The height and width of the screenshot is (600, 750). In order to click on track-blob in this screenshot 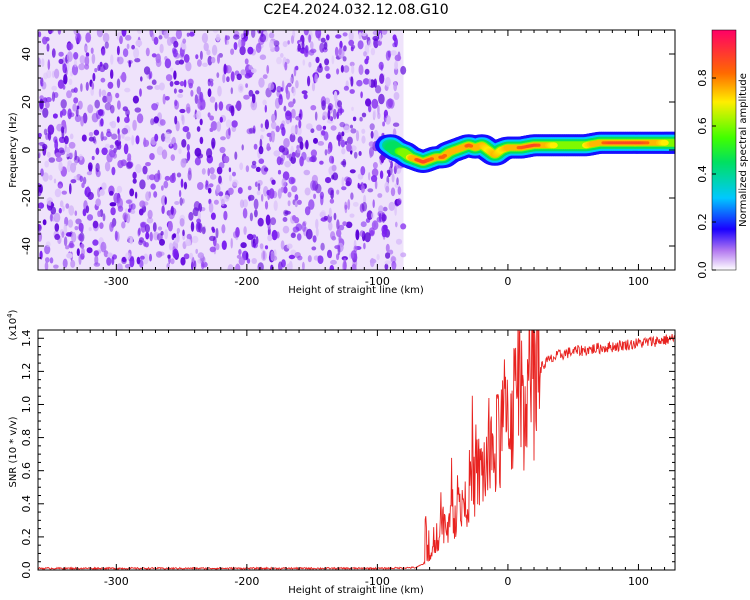, I will do `click(664, 142)`.